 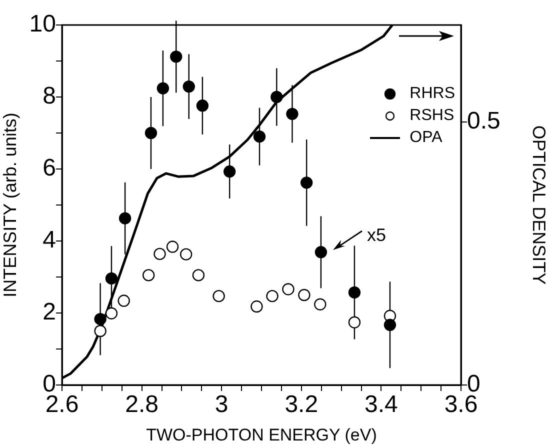 I want to click on annotation: x5, so click(x=376, y=235).